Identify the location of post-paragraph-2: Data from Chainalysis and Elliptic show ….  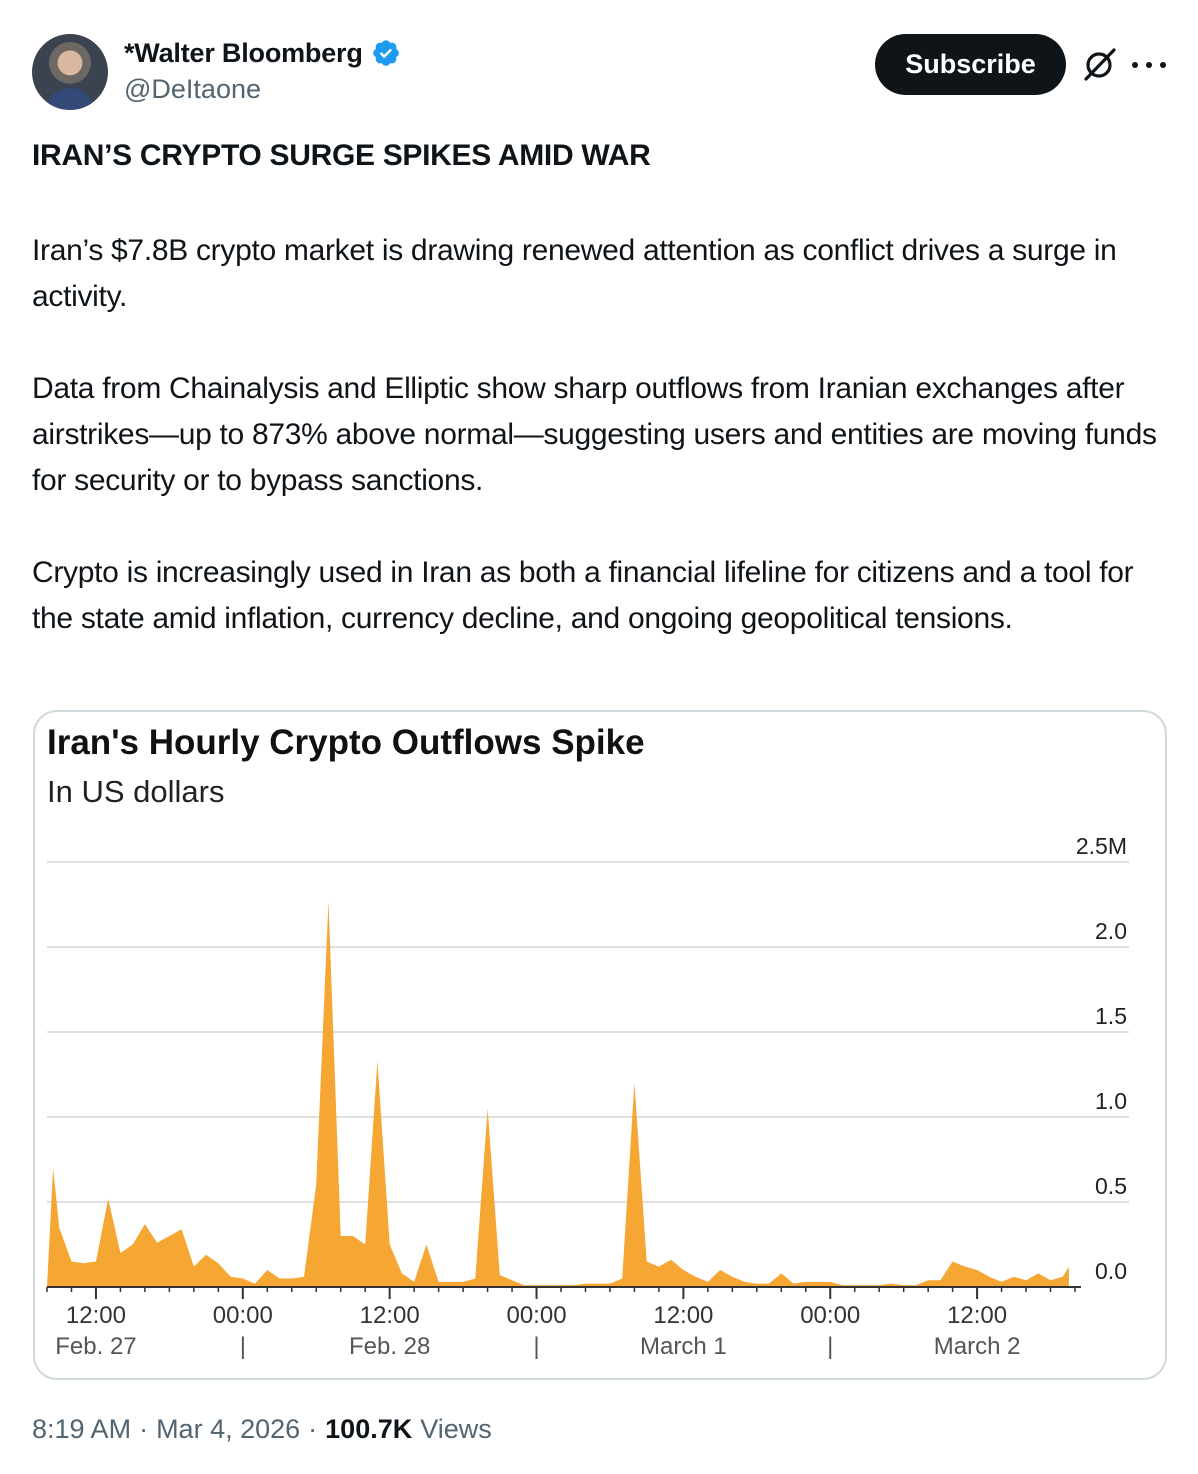
(594, 434).